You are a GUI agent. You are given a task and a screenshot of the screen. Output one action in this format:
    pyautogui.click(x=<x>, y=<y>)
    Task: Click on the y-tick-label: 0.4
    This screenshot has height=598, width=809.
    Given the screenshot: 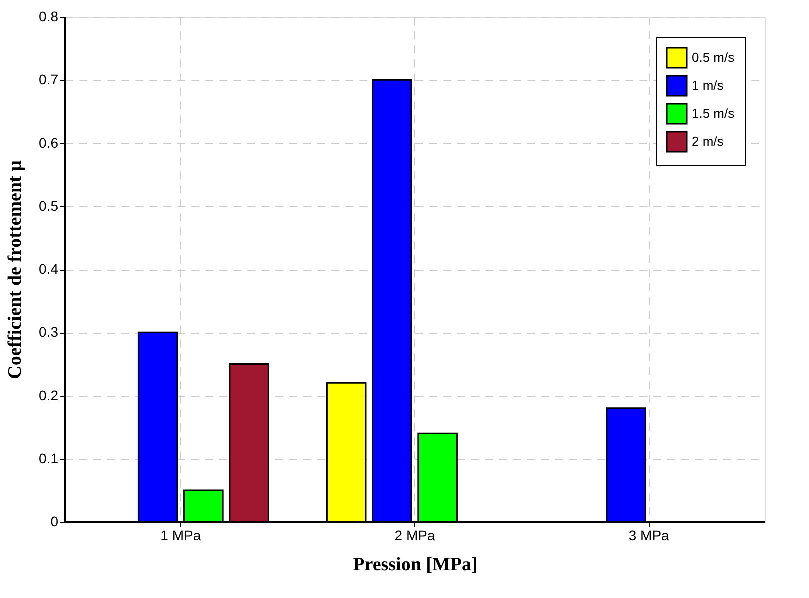 What is the action you would take?
    pyautogui.click(x=49, y=269)
    